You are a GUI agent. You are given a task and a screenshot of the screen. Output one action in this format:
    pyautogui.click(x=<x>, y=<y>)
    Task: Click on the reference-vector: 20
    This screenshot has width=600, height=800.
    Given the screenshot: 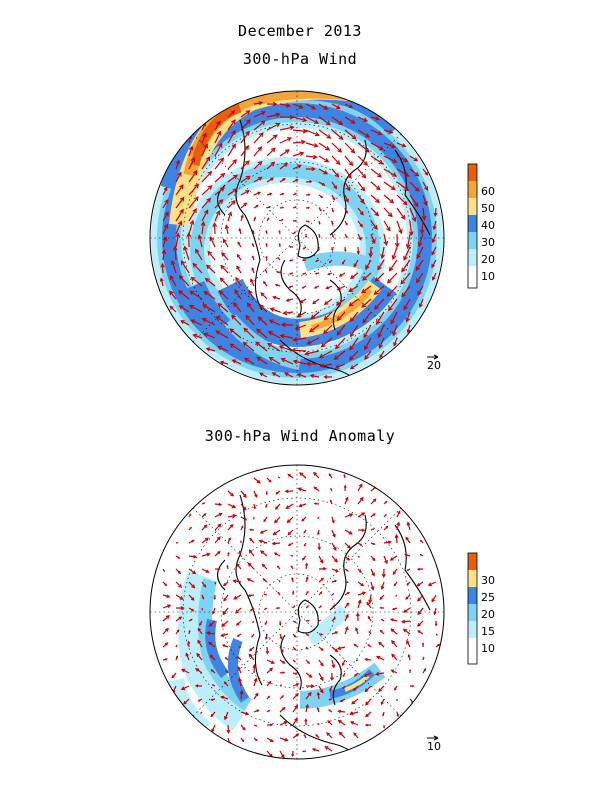 What is the action you would take?
    pyautogui.click(x=434, y=363)
    